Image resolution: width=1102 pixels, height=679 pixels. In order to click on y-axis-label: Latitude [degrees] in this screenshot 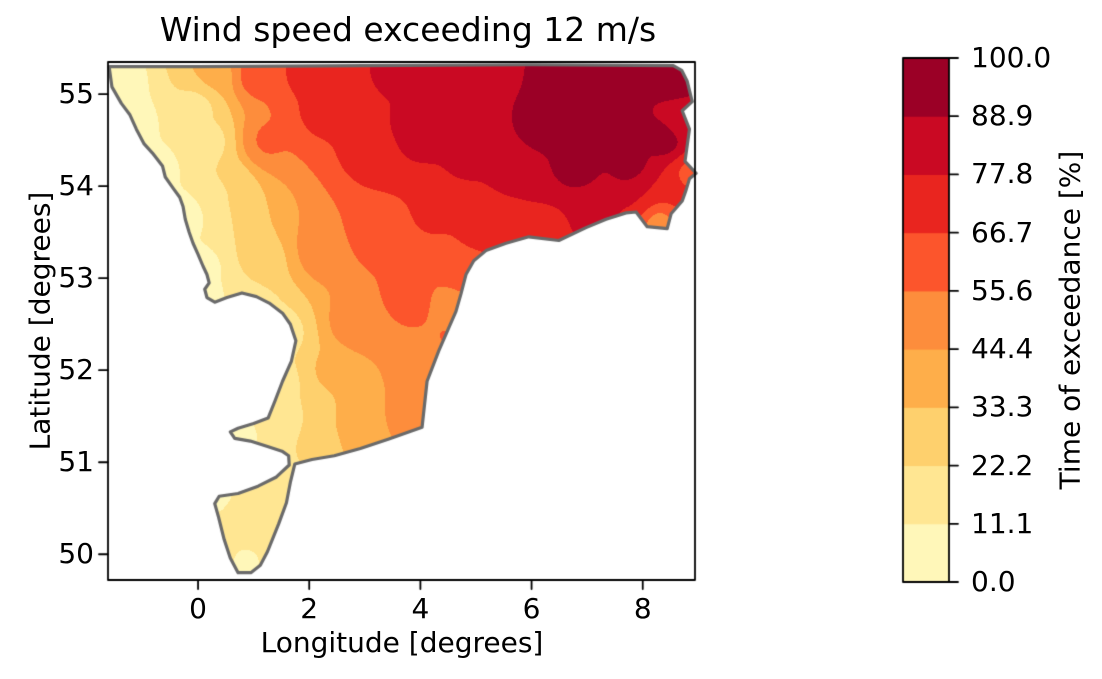, I will do `click(40, 321)`.